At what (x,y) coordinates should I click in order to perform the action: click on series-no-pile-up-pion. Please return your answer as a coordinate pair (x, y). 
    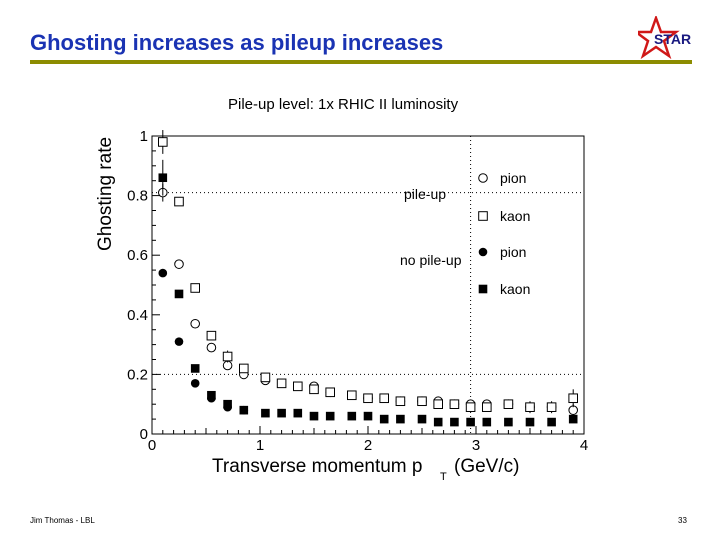
    Looking at the image, I should click on (203, 341).